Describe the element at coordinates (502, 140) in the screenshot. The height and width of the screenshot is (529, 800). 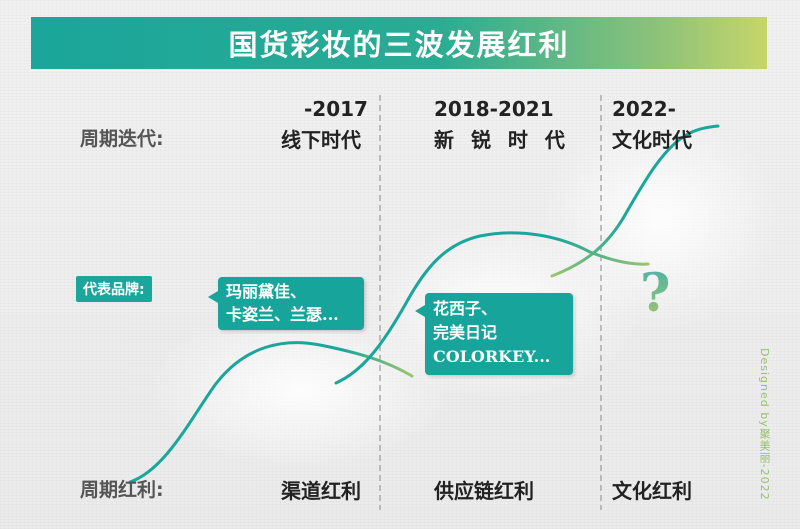
I see `era-2-name: 新 锐 时 代` at that location.